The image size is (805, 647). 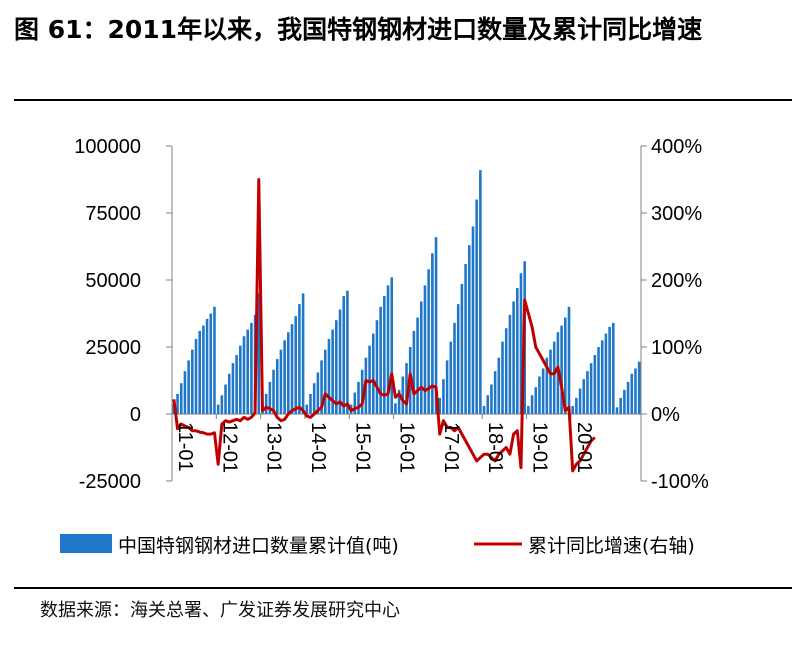 What do you see at coordinates (403, 100) in the screenshot?
I see `title-divider` at bounding box center [403, 100].